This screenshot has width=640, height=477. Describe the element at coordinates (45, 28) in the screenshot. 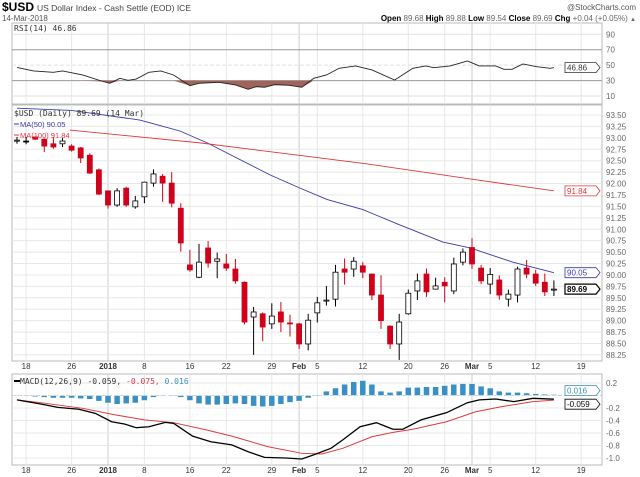

I see `rsi-legend: RSI(14) 46.86` at that location.